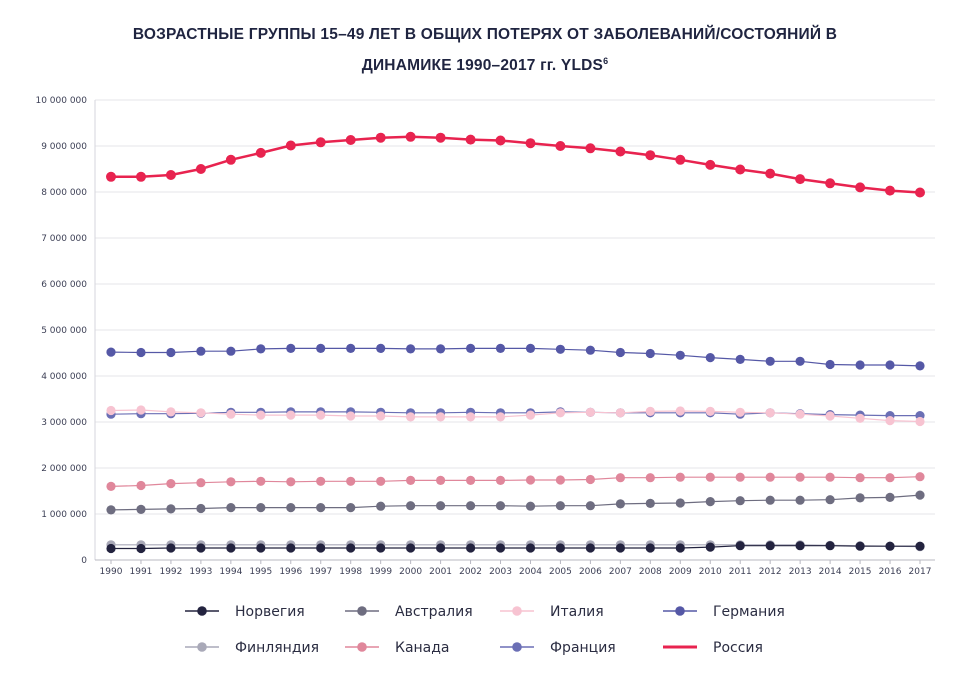 The width and height of the screenshot is (970, 681). I want to click on legend-item: Франция, so click(558, 648).